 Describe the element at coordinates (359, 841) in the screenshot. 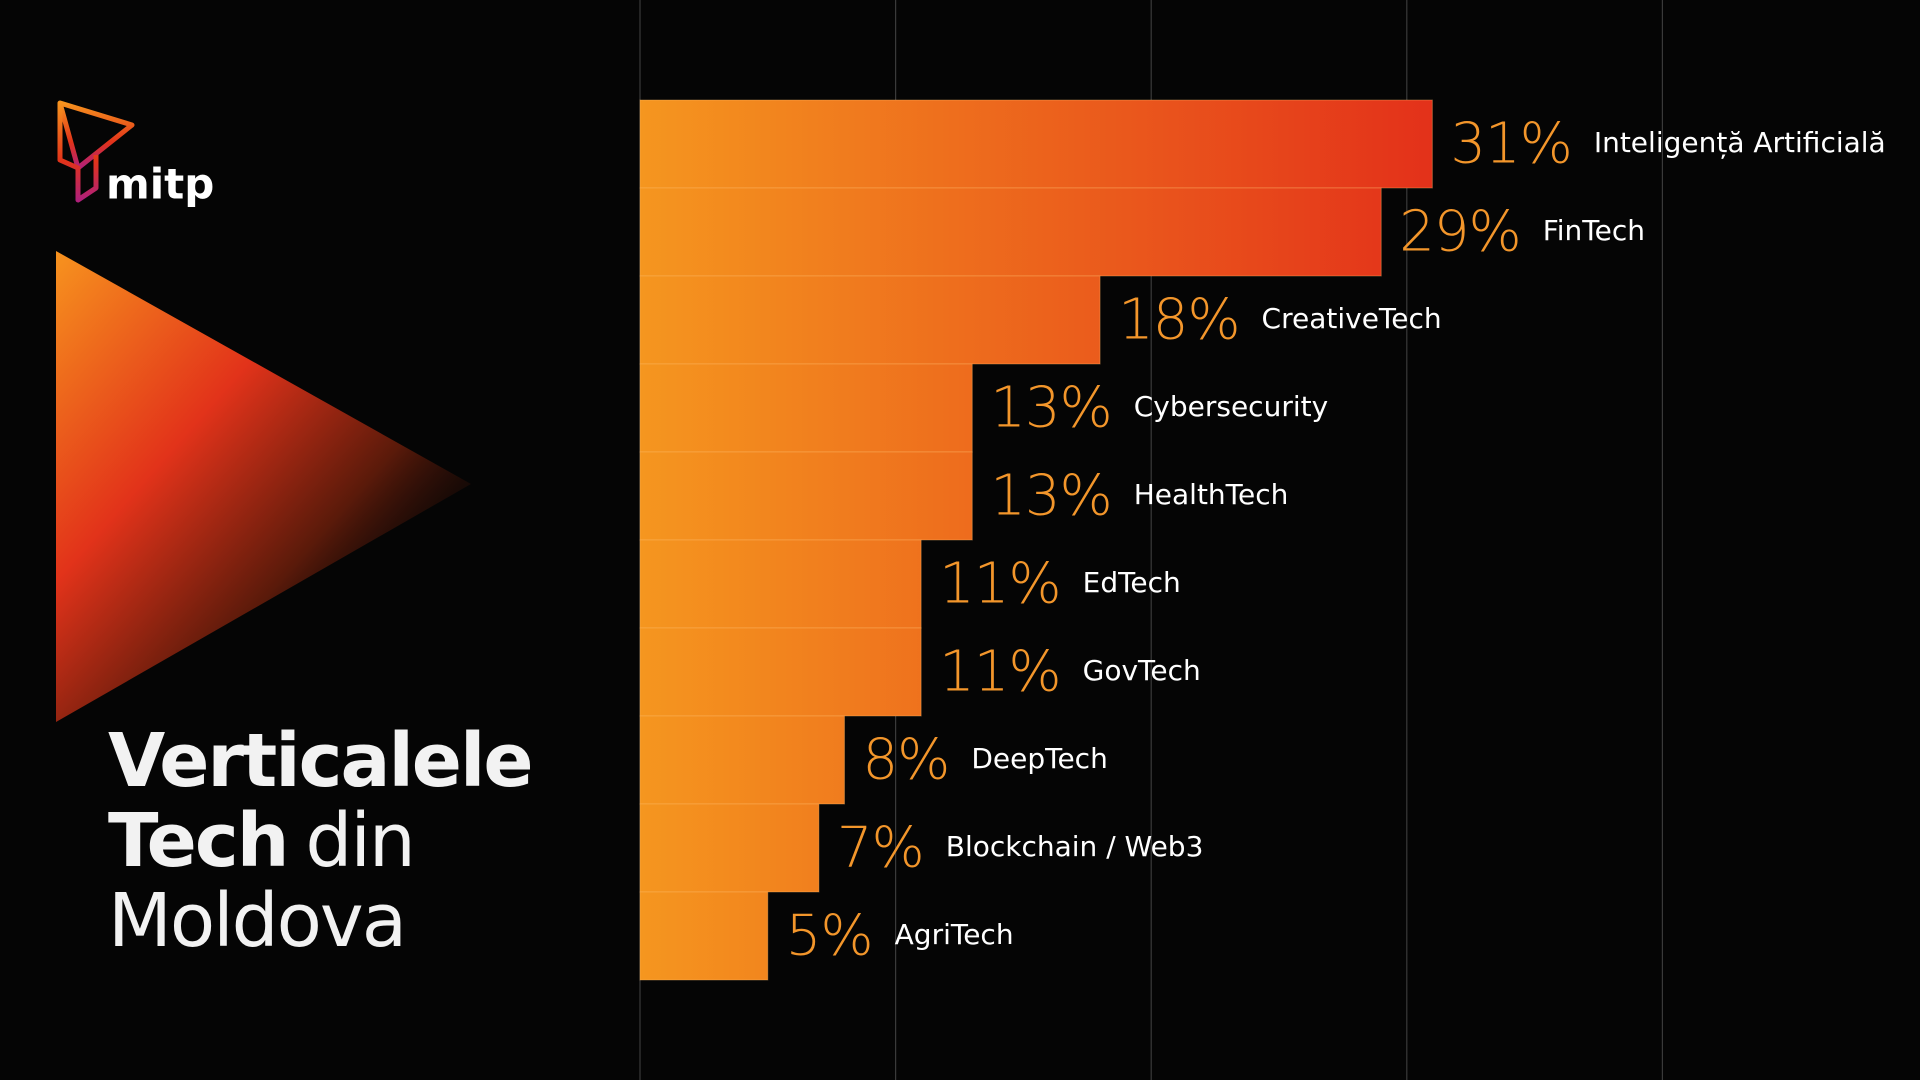

I see `title-word: din` at that location.